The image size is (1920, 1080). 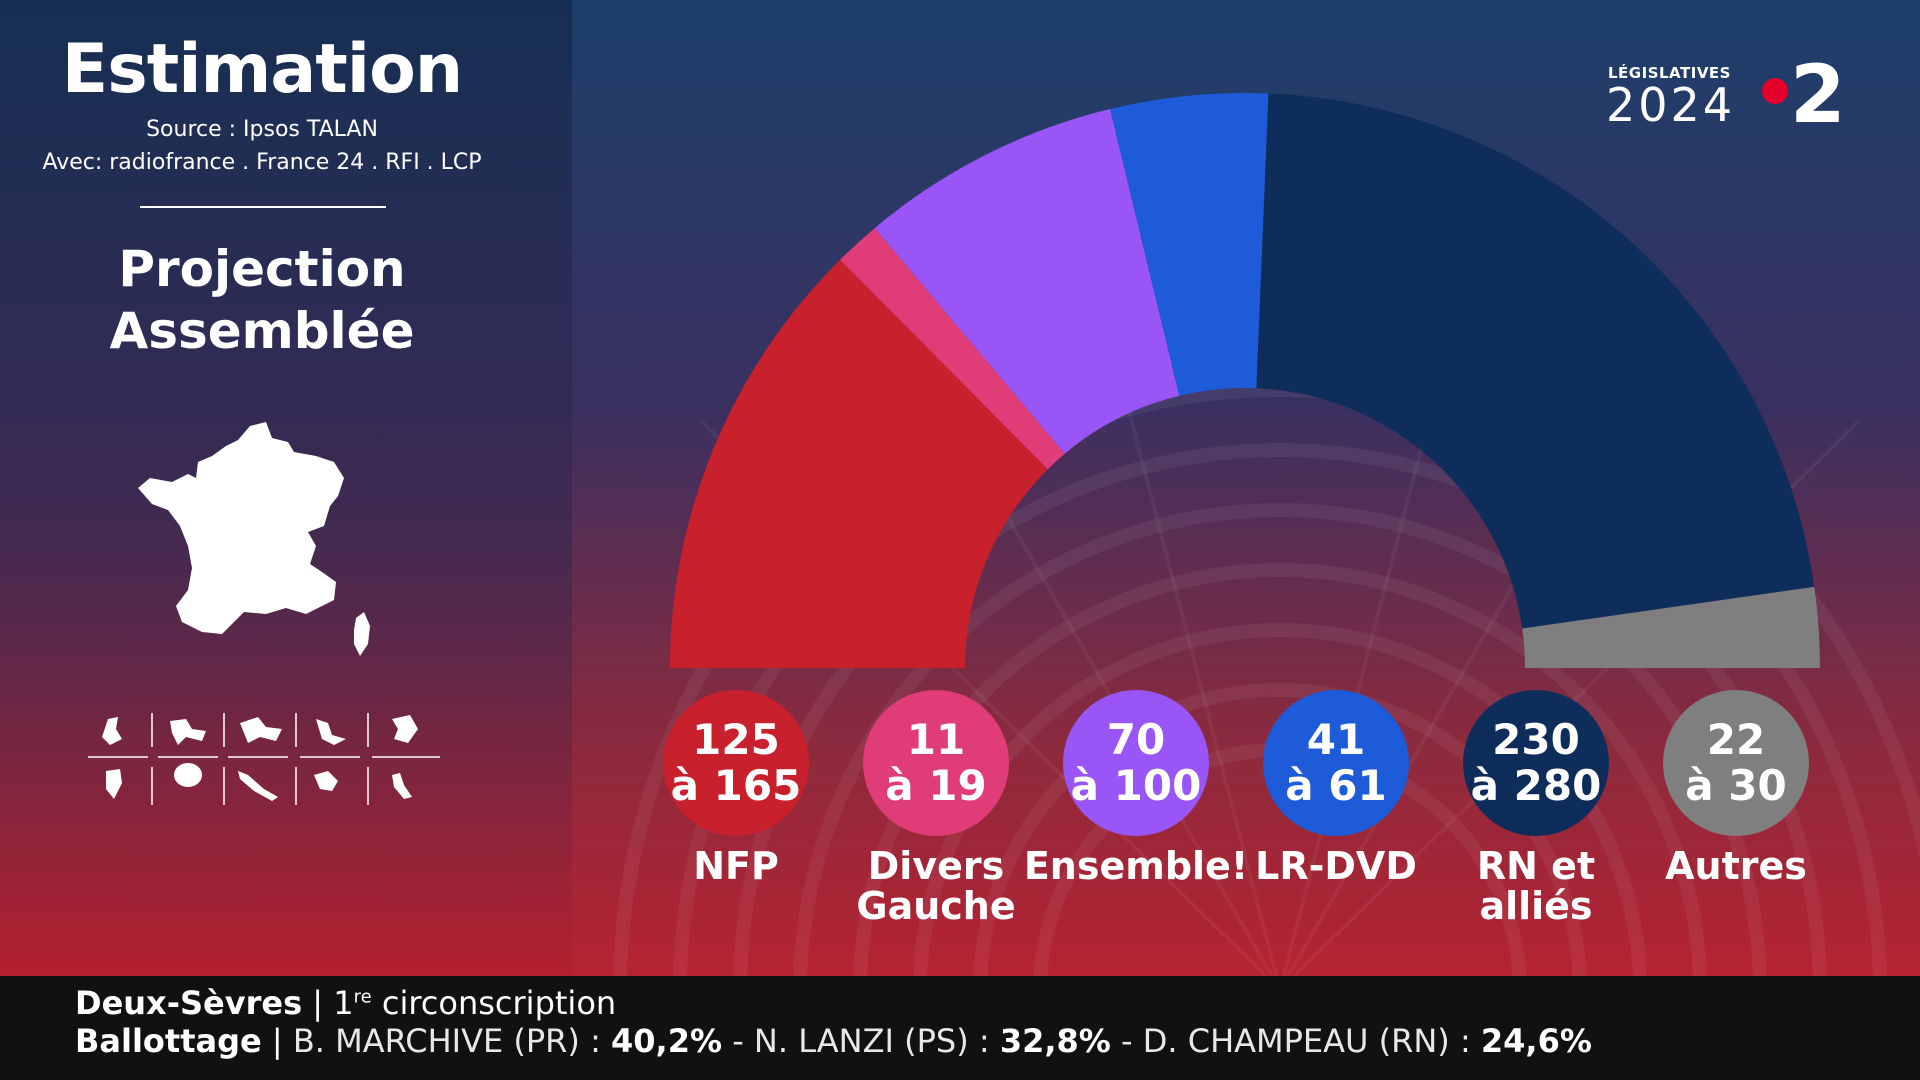 I want to click on party-label-line: LR-DVD, so click(x=1336, y=866).